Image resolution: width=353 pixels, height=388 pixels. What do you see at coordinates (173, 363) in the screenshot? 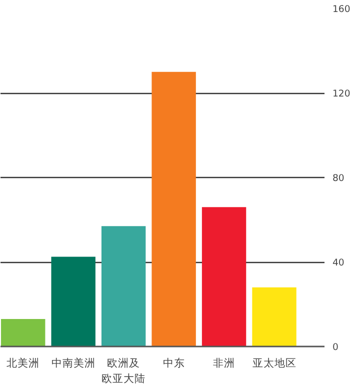
I see `x-tick-label: 中东` at bounding box center [173, 363].